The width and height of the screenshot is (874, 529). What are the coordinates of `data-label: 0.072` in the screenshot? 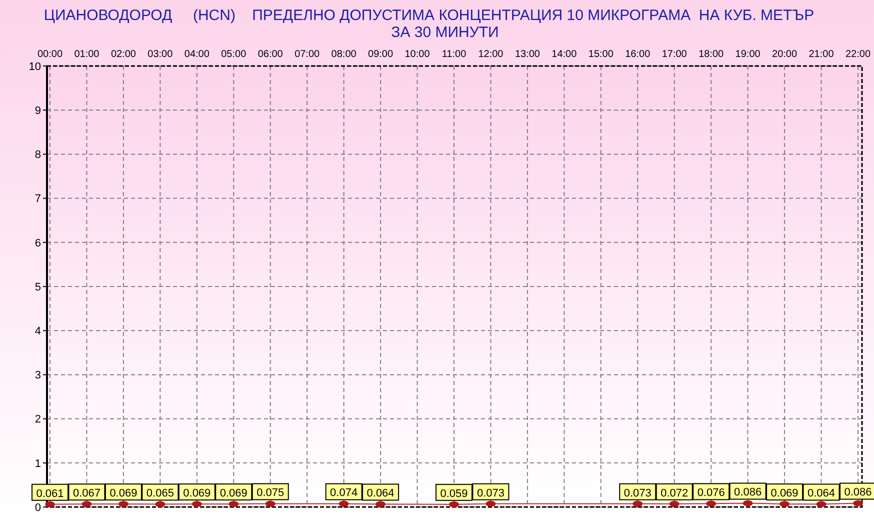 It's located at (674, 493).